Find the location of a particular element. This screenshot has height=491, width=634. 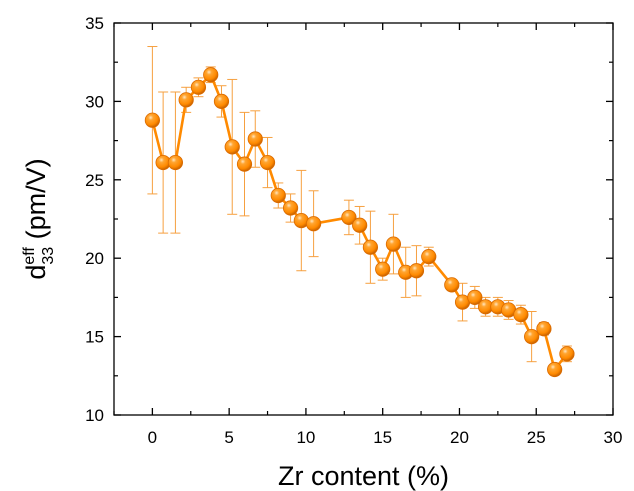

y-axis-label-base: d is located at coordinates (36, 272).